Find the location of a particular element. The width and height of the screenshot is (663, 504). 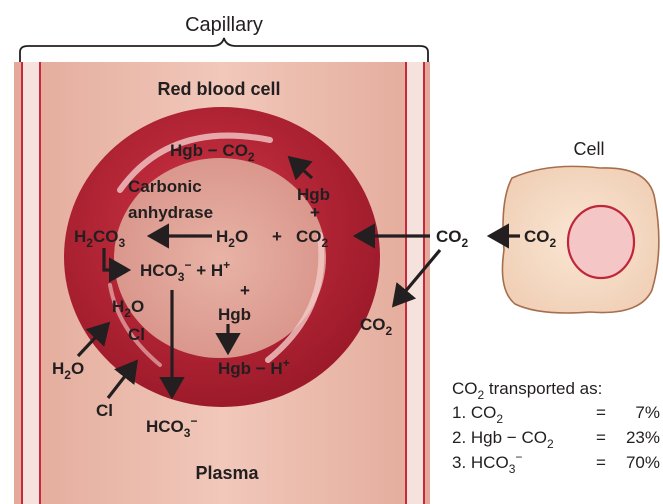

transport-row-value: 70% is located at coordinates (643, 462).